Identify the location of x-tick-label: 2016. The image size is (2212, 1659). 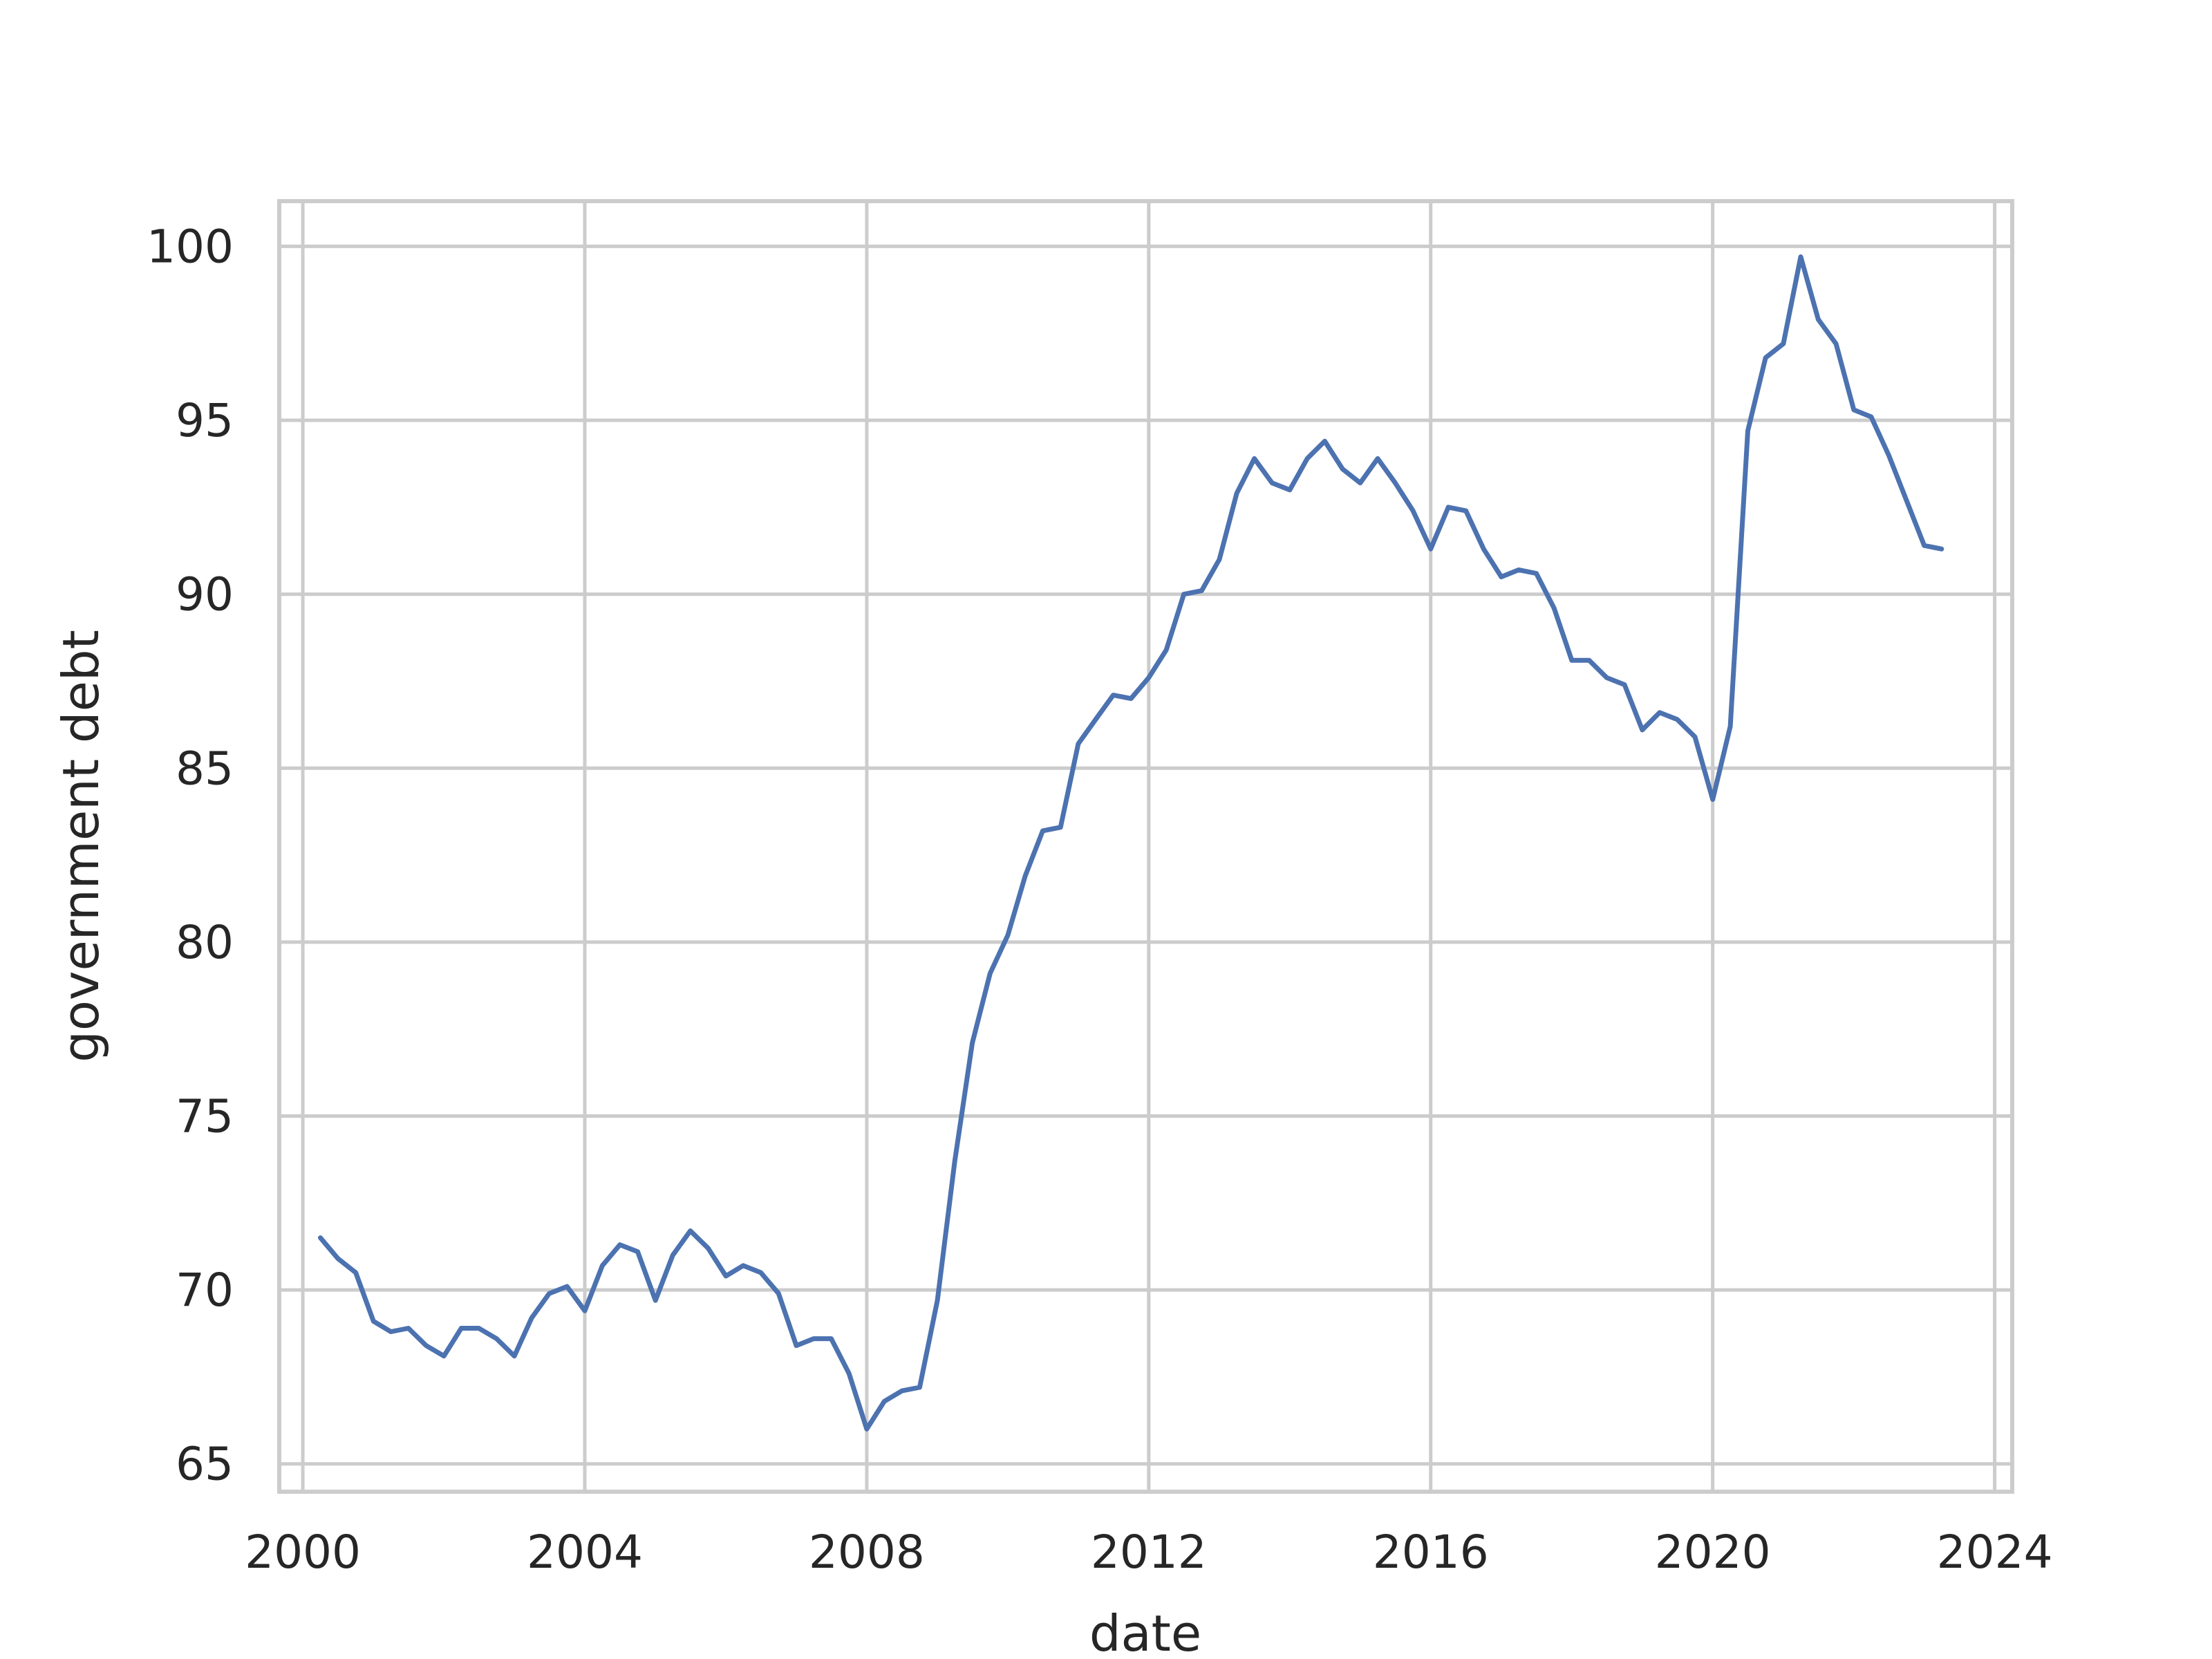
(1431, 1553).